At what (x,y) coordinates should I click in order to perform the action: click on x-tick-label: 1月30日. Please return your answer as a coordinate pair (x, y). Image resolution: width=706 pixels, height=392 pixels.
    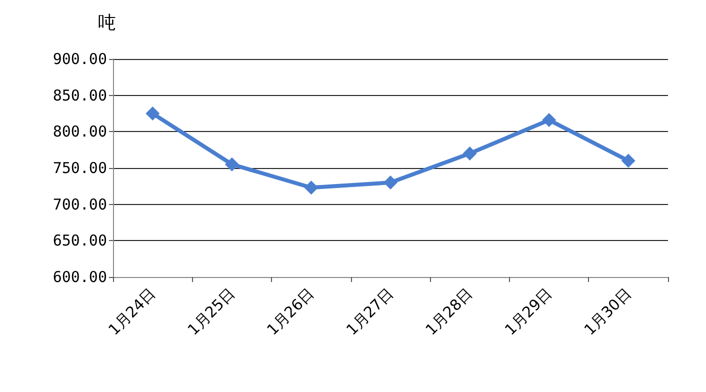
    Looking at the image, I should click on (607, 311).